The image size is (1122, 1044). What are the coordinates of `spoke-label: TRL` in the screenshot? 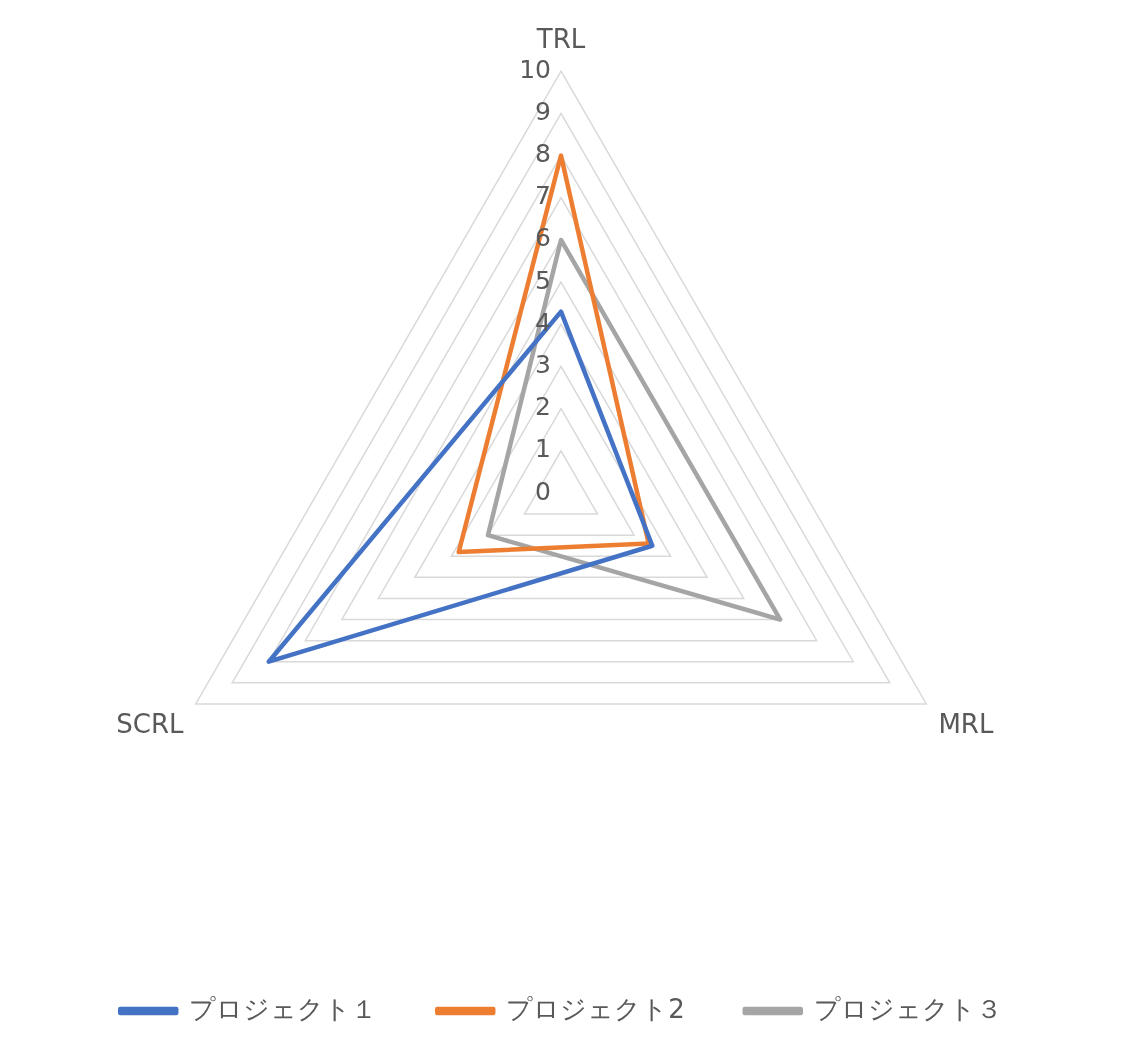 It's located at (560, 39).